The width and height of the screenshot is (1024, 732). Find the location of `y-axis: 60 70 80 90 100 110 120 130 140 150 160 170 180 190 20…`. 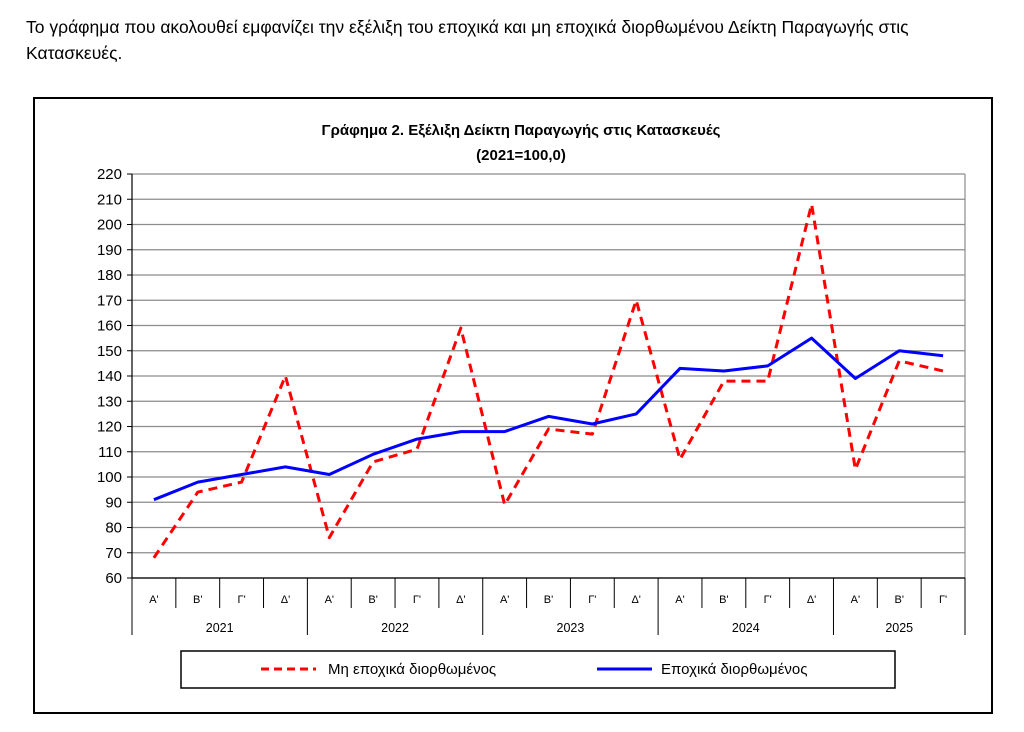

y-axis: 60 70 80 90 100 110 120 130 140 150 160 170 180 190 20… is located at coordinates (115, 376).